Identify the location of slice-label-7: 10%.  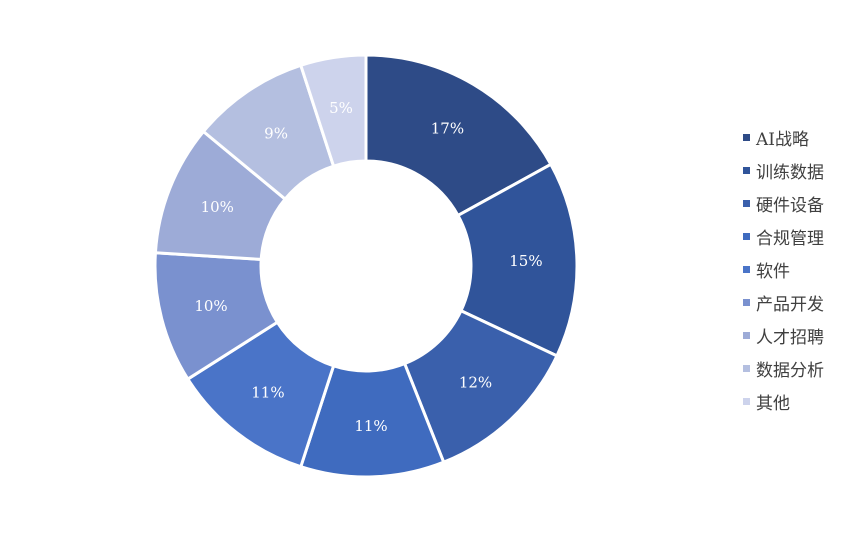
(217, 207).